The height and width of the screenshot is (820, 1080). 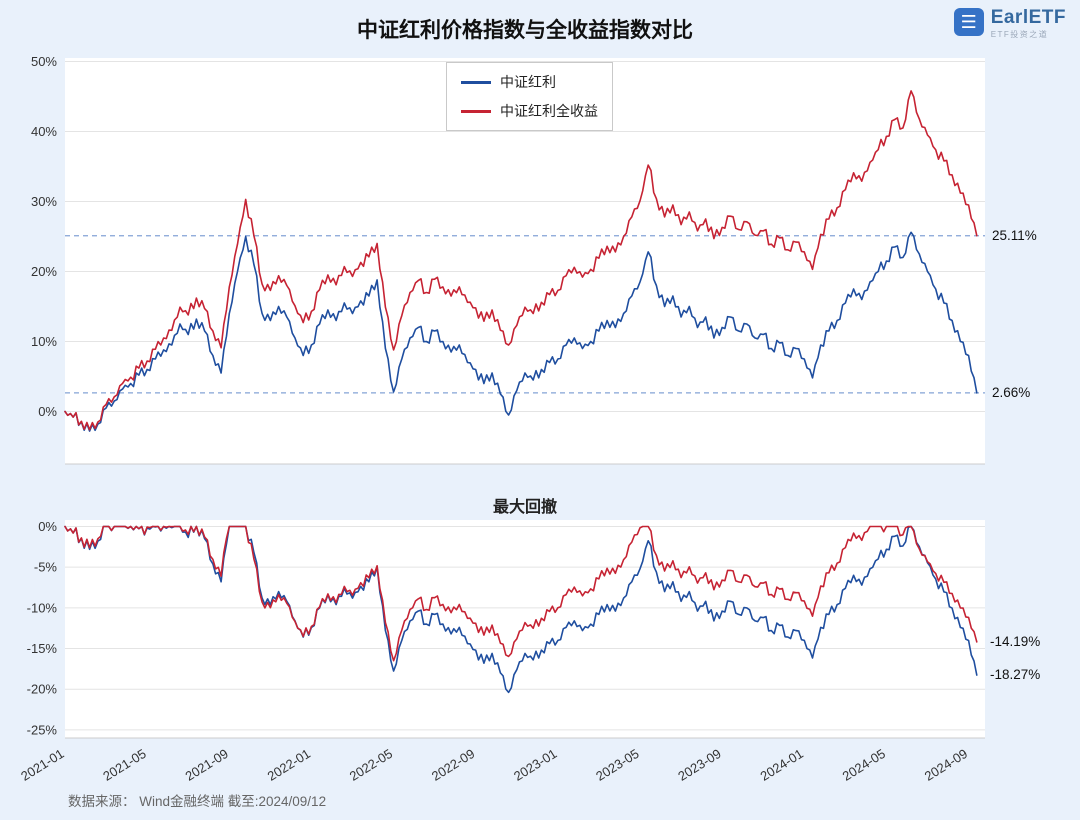 What do you see at coordinates (535, 765) in the screenshot?
I see `x-tick-label: 2023-01` at bounding box center [535, 765].